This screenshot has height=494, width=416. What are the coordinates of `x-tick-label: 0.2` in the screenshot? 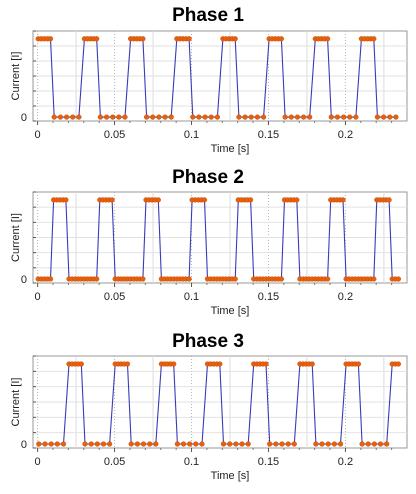 It's located at (345, 135).